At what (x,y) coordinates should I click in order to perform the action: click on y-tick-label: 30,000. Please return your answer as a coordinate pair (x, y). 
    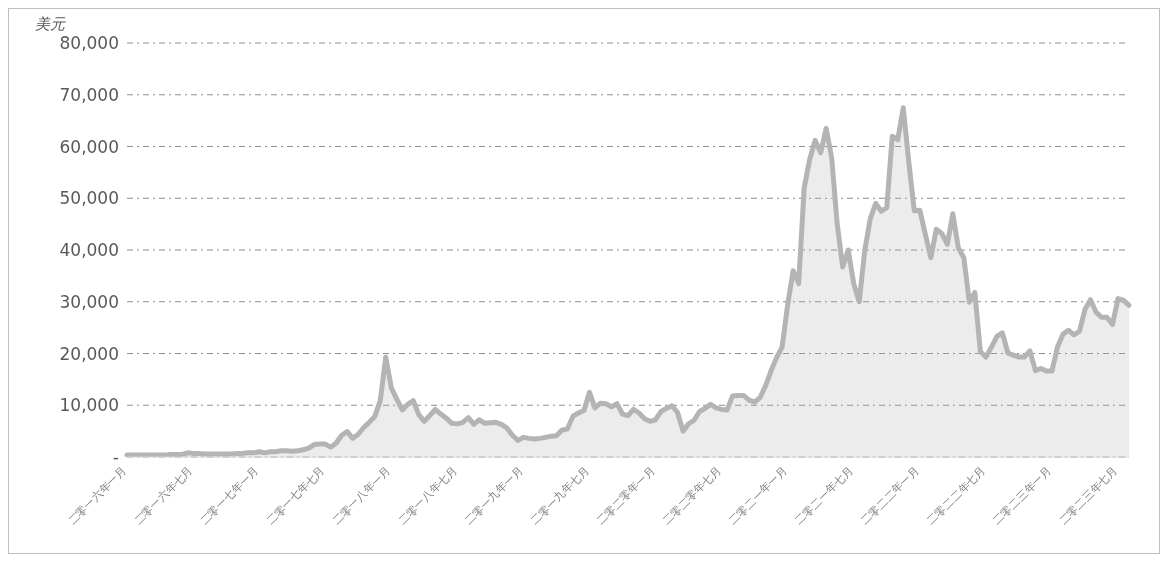
    Looking at the image, I should click on (89, 301).